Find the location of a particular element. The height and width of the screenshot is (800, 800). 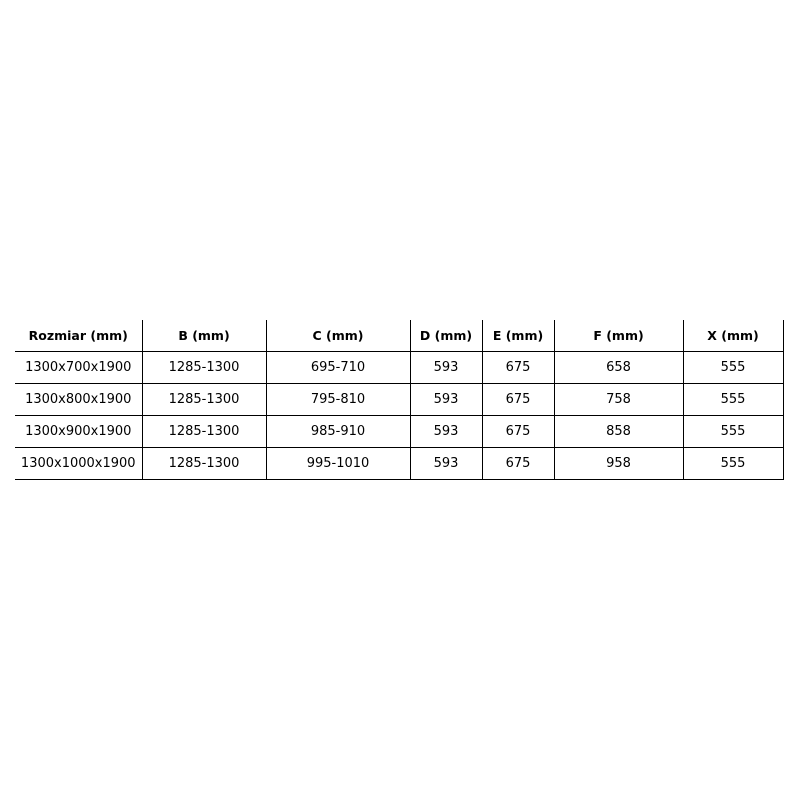

header-f: F (mm) is located at coordinates (618, 336).